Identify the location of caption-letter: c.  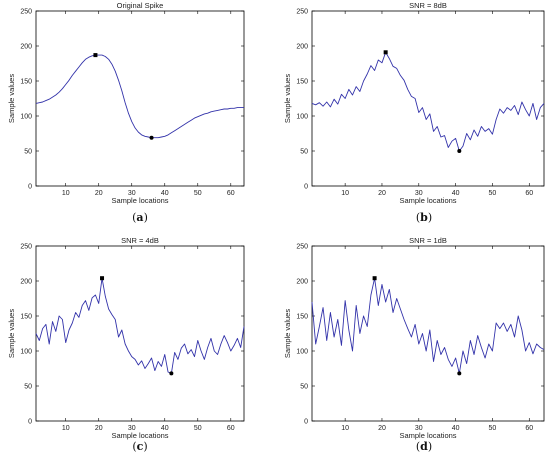
(140, 446).